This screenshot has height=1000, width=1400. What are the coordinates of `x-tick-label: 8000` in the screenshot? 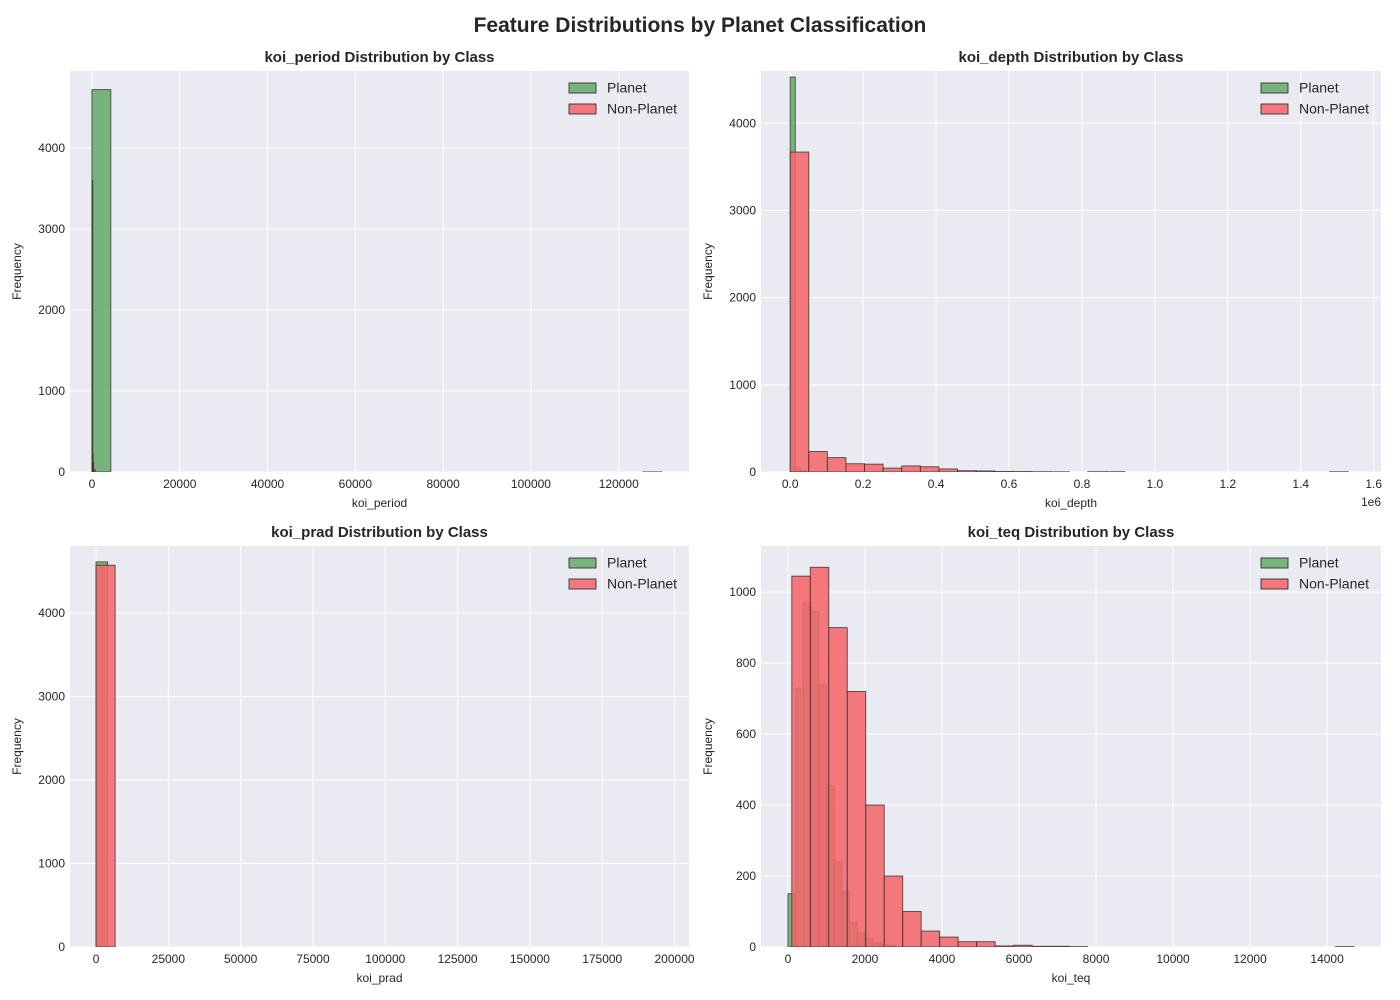 It's located at (1096, 959).